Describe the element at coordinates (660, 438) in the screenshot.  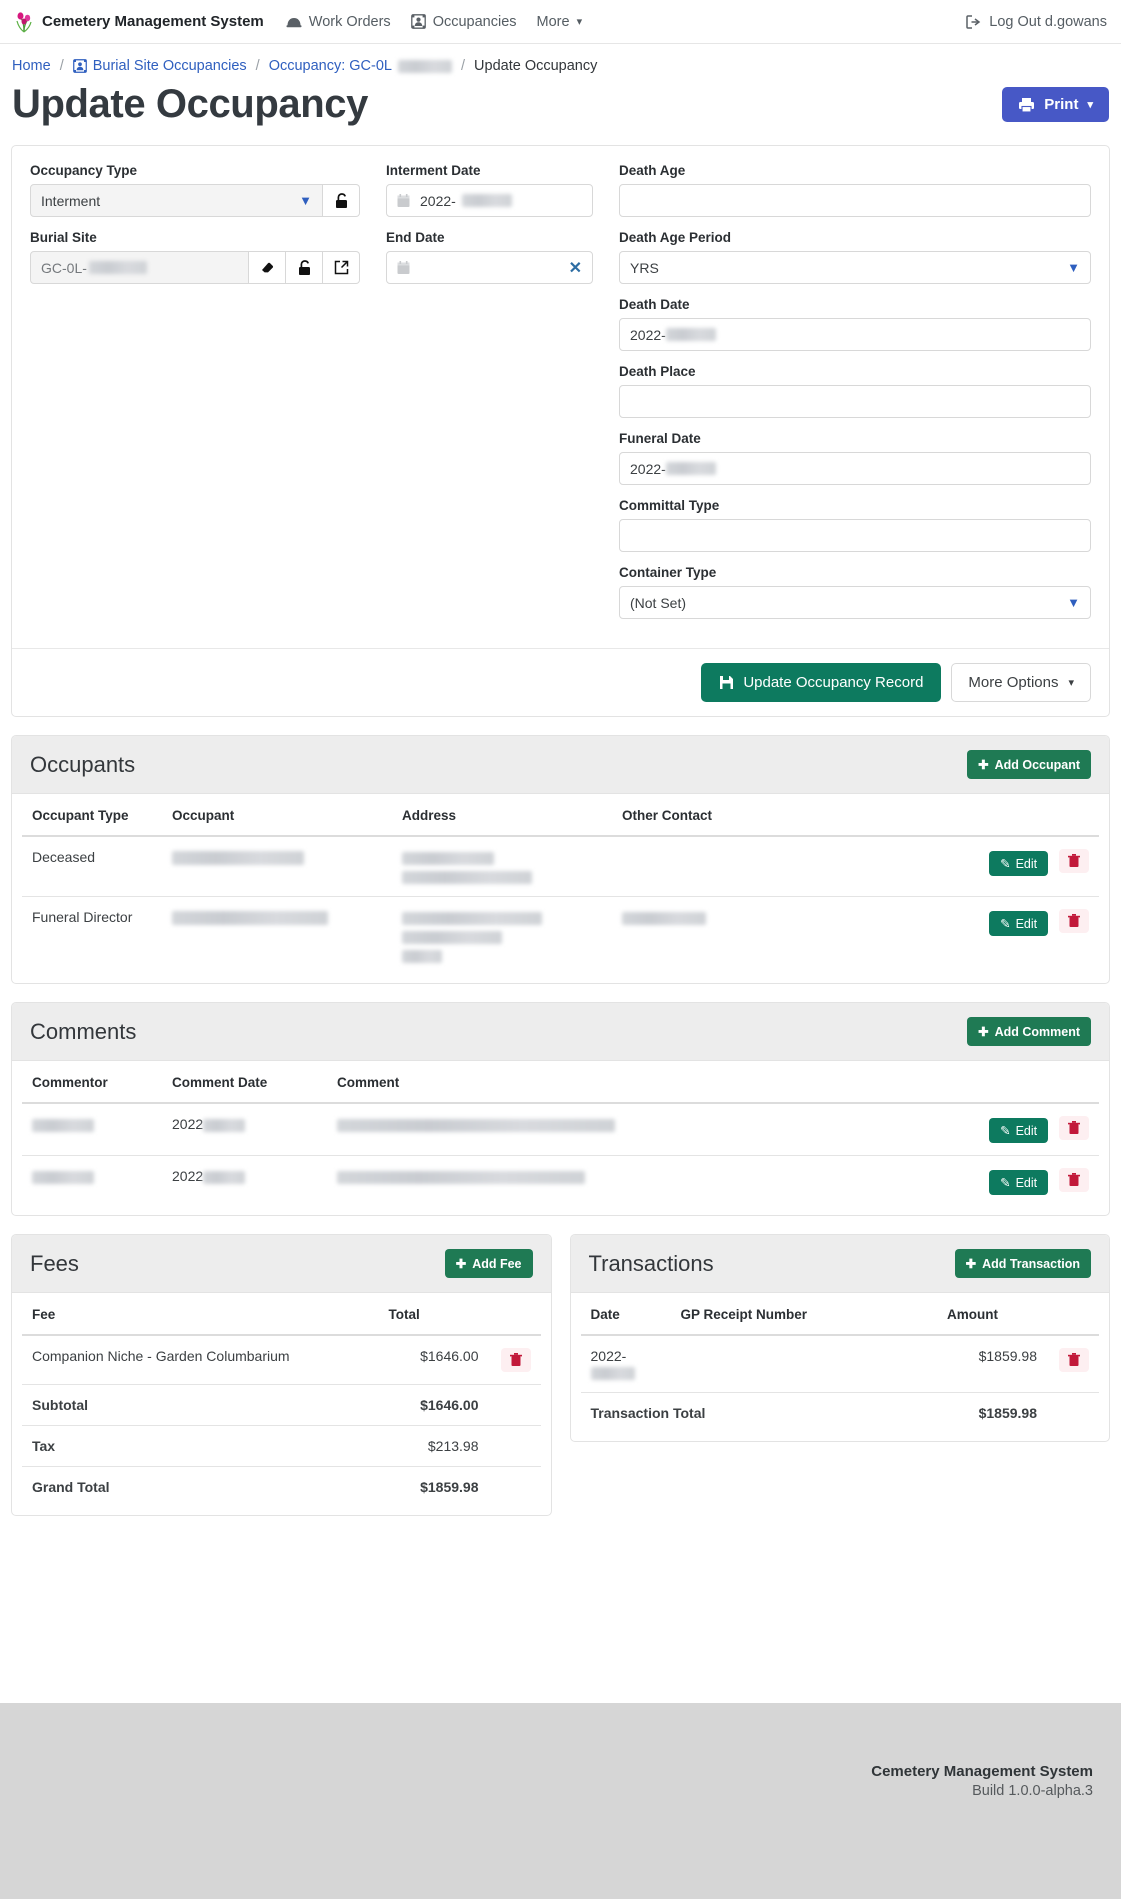
I see `funeral-date-label: Funeral Date` at that location.